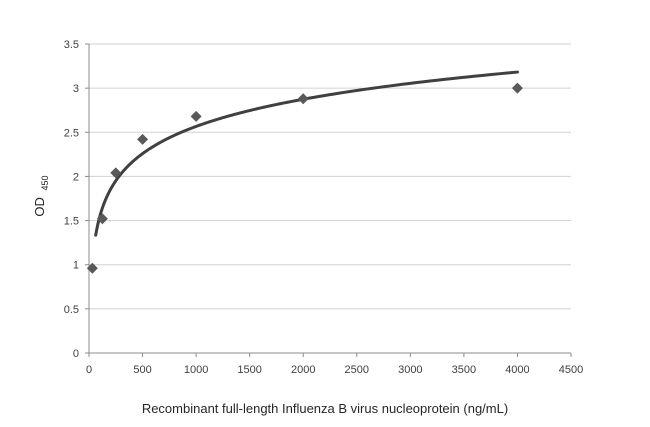  What do you see at coordinates (303, 370) in the screenshot?
I see `x-tick-label: 2000` at bounding box center [303, 370].